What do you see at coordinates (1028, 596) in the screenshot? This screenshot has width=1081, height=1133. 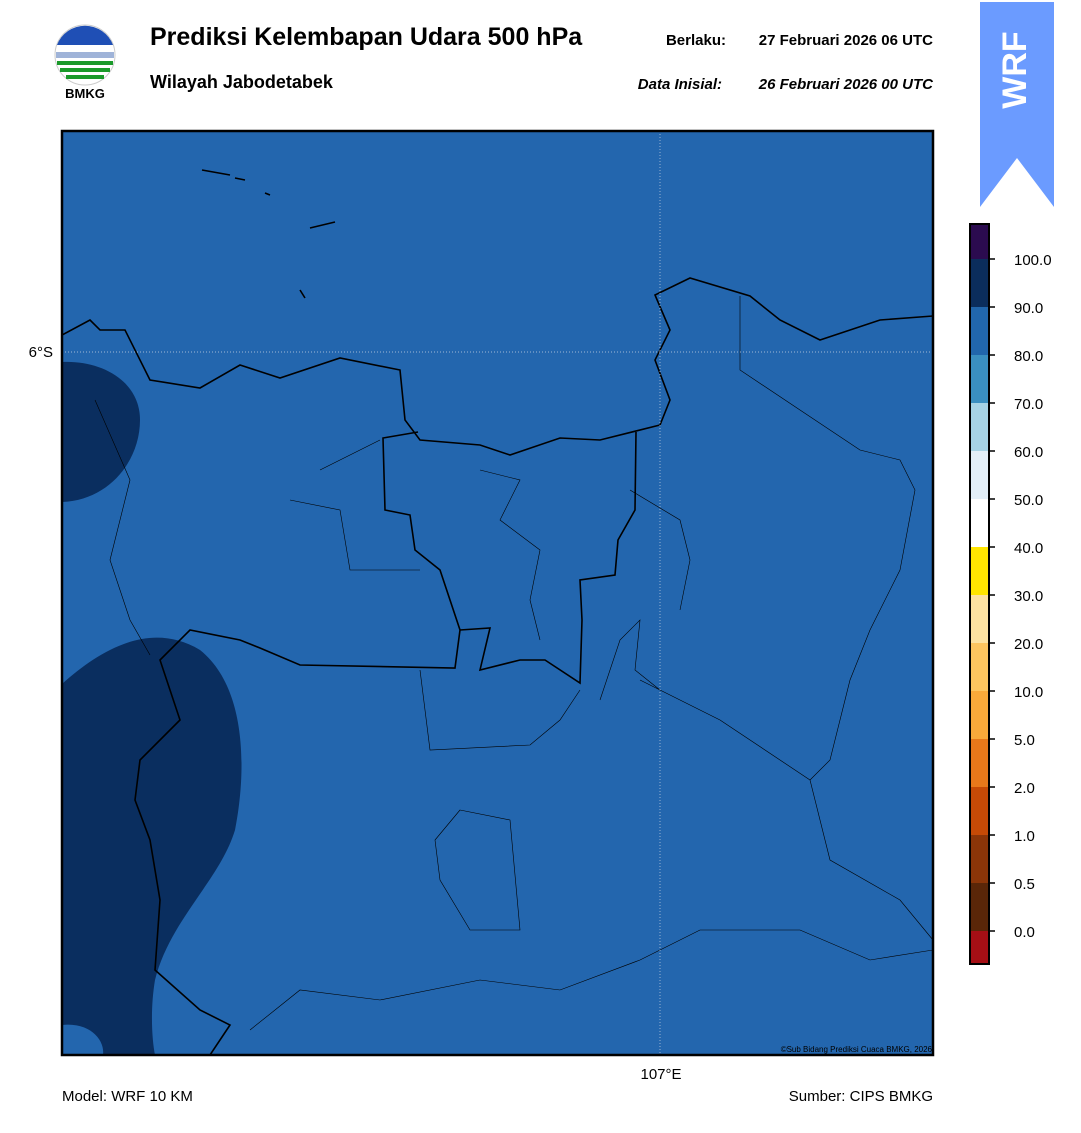 I see `colorbar-label: 30.0` at bounding box center [1028, 596].